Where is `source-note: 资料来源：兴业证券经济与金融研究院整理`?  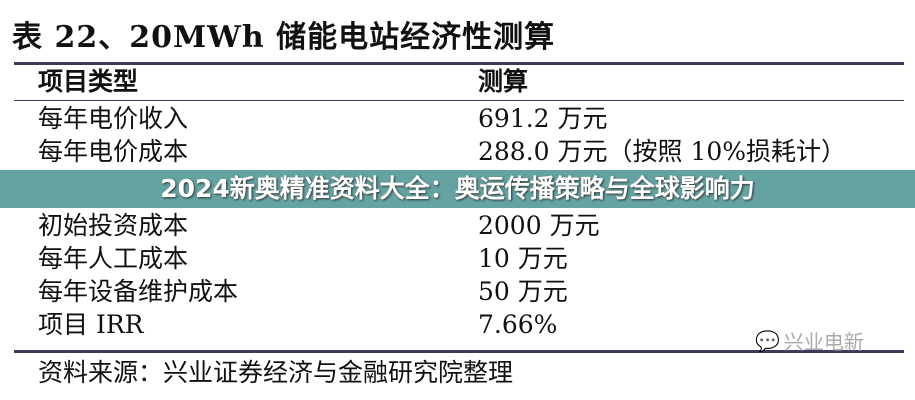 source-note: 资料来源：兴业证券经济与金融研究院整理 is located at coordinates (276, 372).